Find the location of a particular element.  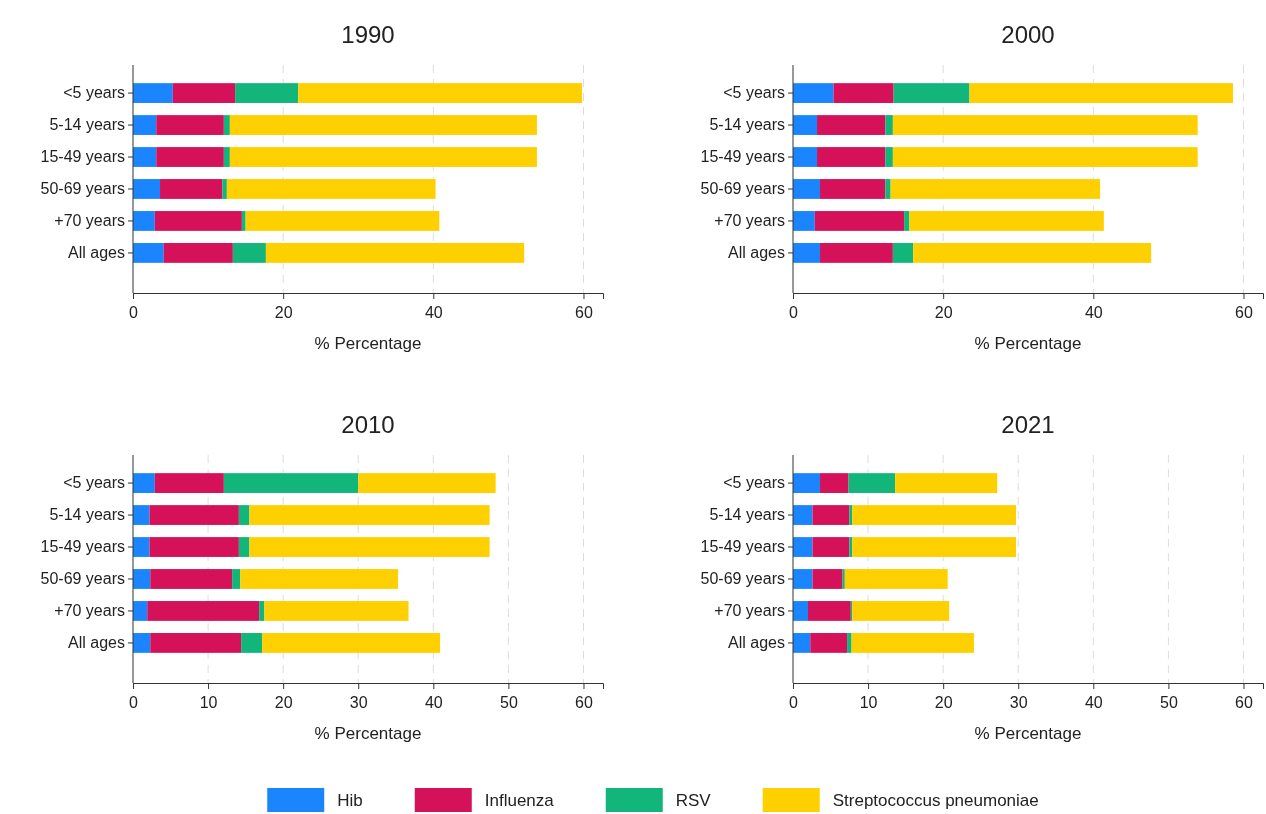

legend-label: Influenza is located at coordinates (519, 800).